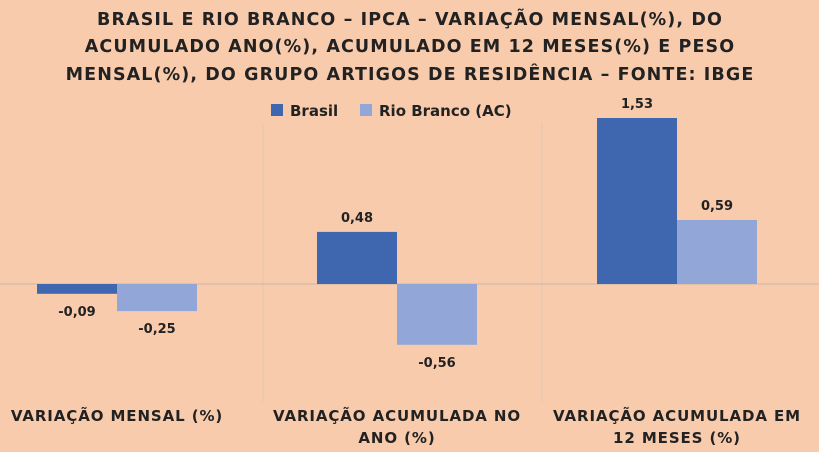 The height and width of the screenshot is (452, 819). I want to click on category-label-3-line-1: VARIAÇÃO ACUMULADA EM, so click(677, 415).